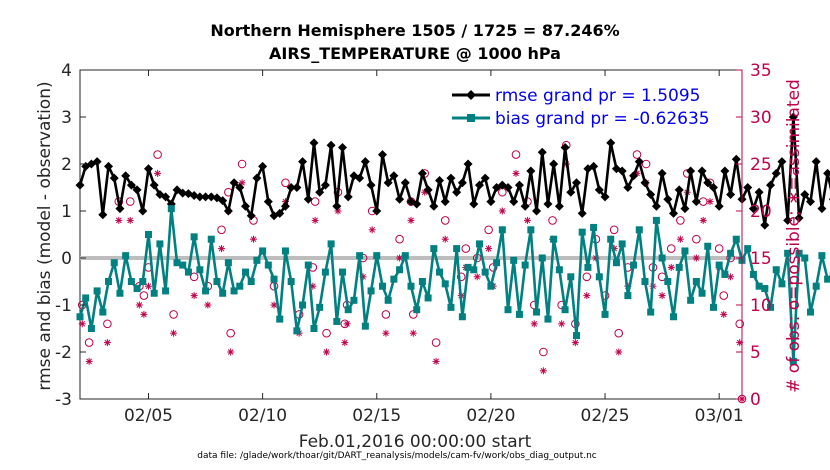 The image size is (830, 470). Describe the element at coordinates (262, 416) in the screenshot. I see `x-tick-label: 02/10` at that location.